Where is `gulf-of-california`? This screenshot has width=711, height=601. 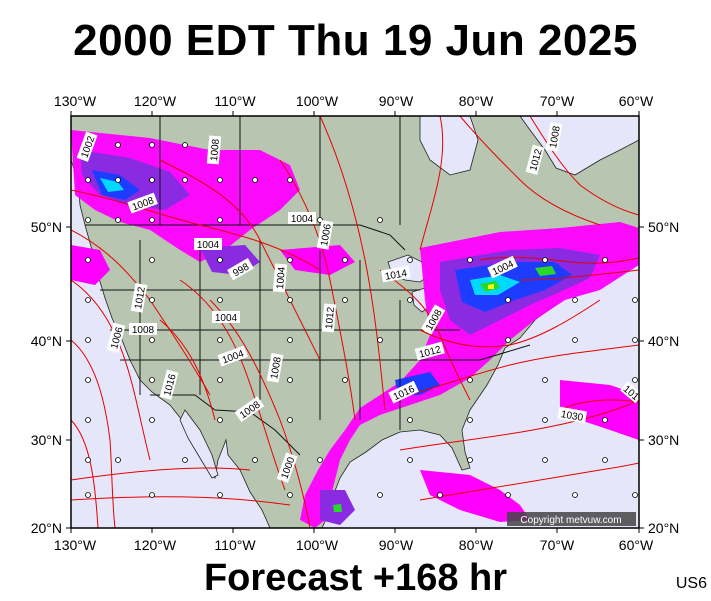
gulf-of-california is located at coordinates (199, 444).